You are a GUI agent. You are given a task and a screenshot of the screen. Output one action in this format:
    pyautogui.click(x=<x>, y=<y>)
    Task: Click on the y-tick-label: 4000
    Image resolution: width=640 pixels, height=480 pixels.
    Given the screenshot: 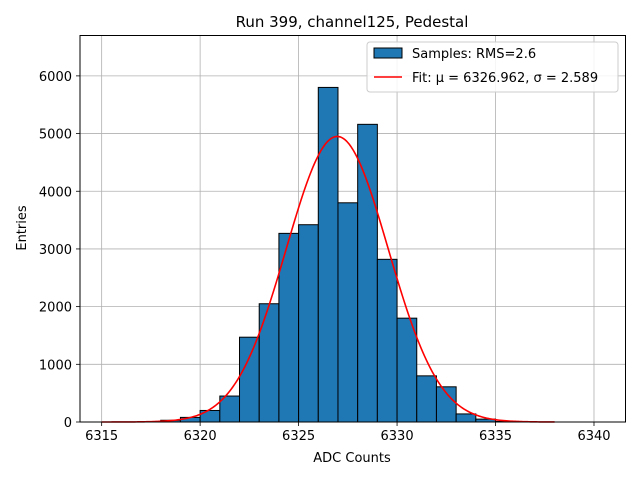 What is the action you would take?
    pyautogui.click(x=55, y=192)
    